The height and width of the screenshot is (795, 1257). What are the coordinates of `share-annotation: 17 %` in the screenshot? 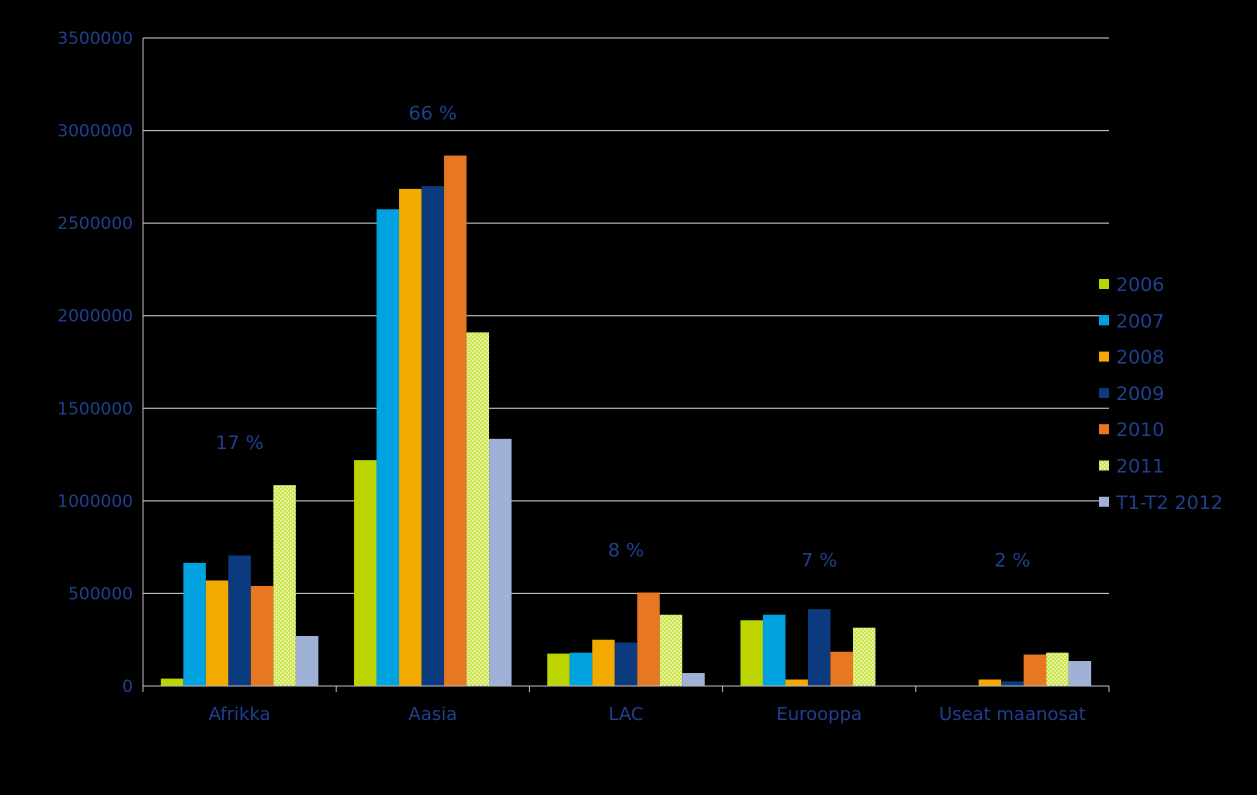 It's located at (239, 443).